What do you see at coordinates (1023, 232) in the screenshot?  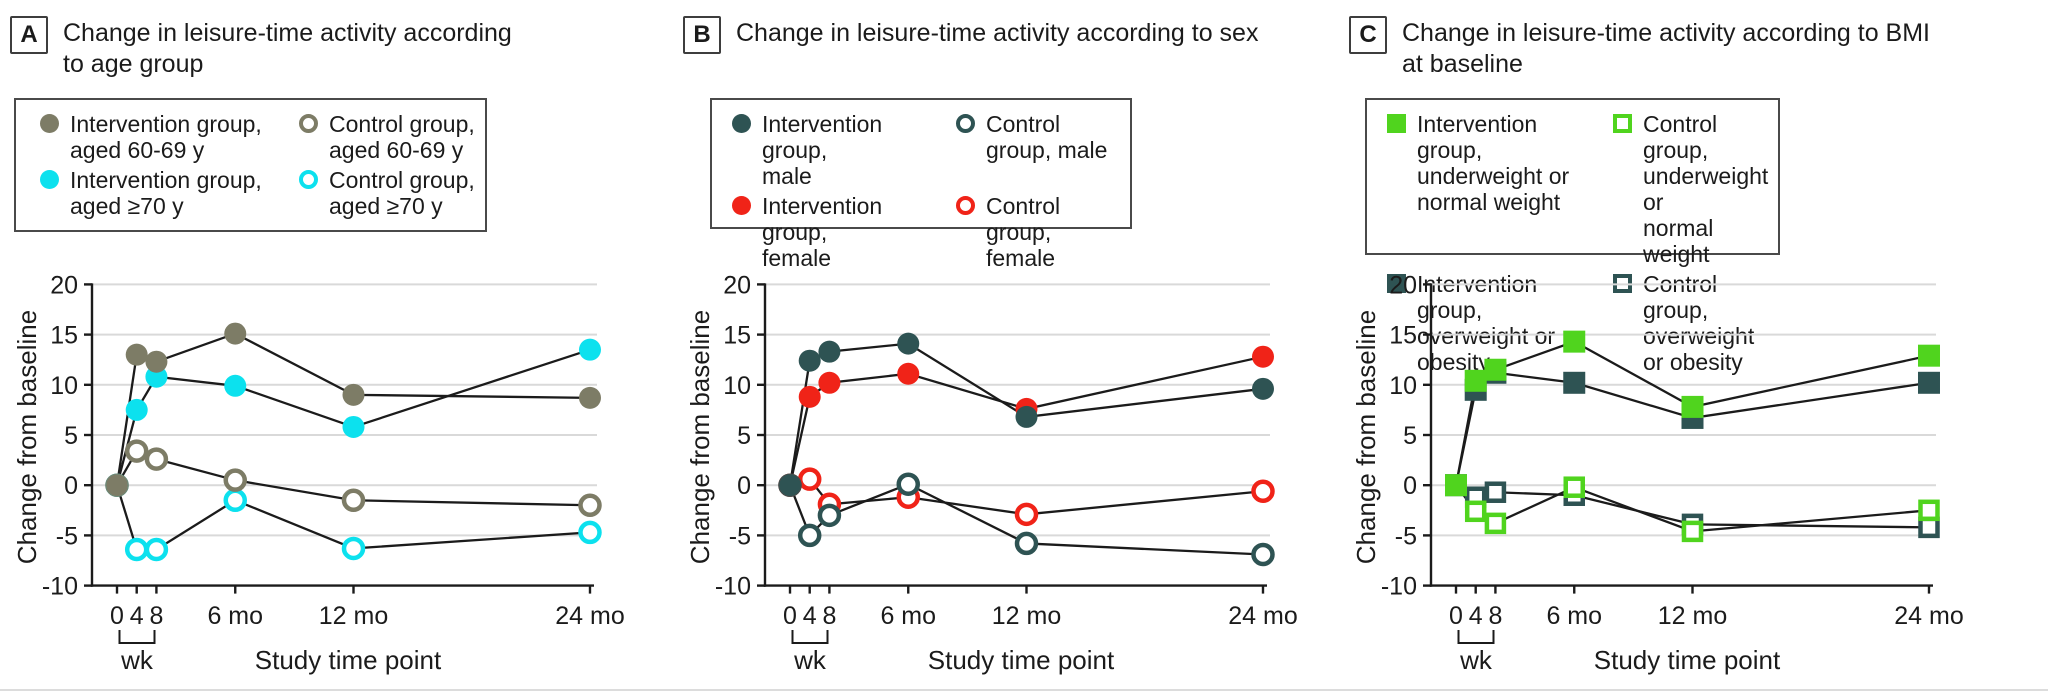 I see `legend-label: Control group, female` at bounding box center [1023, 232].